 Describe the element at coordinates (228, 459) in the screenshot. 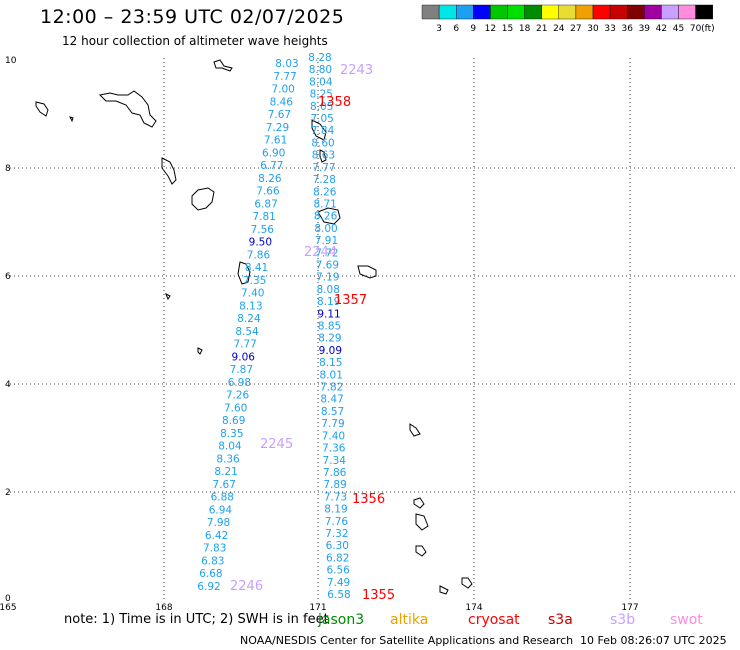

I see `swh-value: 8.36` at that location.